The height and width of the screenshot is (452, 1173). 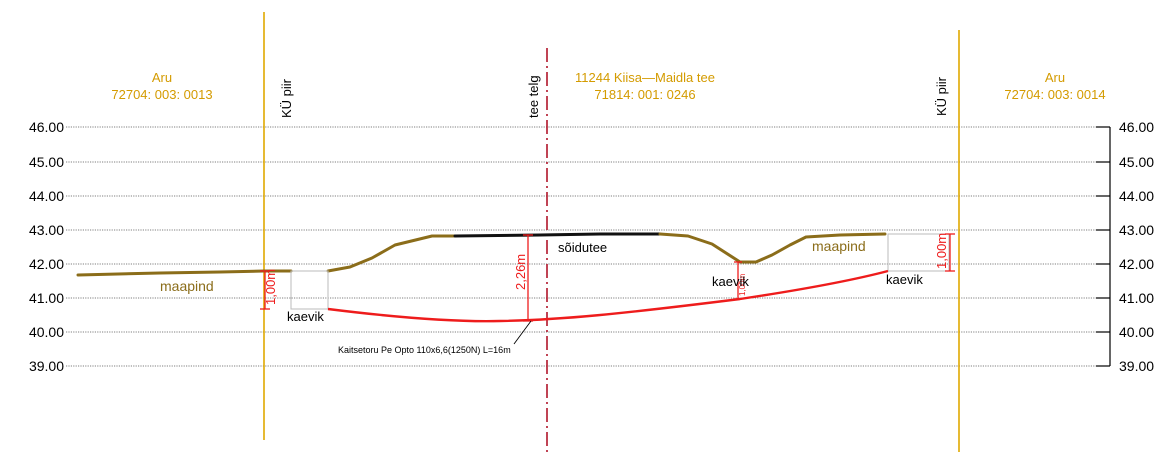 What do you see at coordinates (481, 254) in the screenshot?
I see `ground-profile` at bounding box center [481, 254].